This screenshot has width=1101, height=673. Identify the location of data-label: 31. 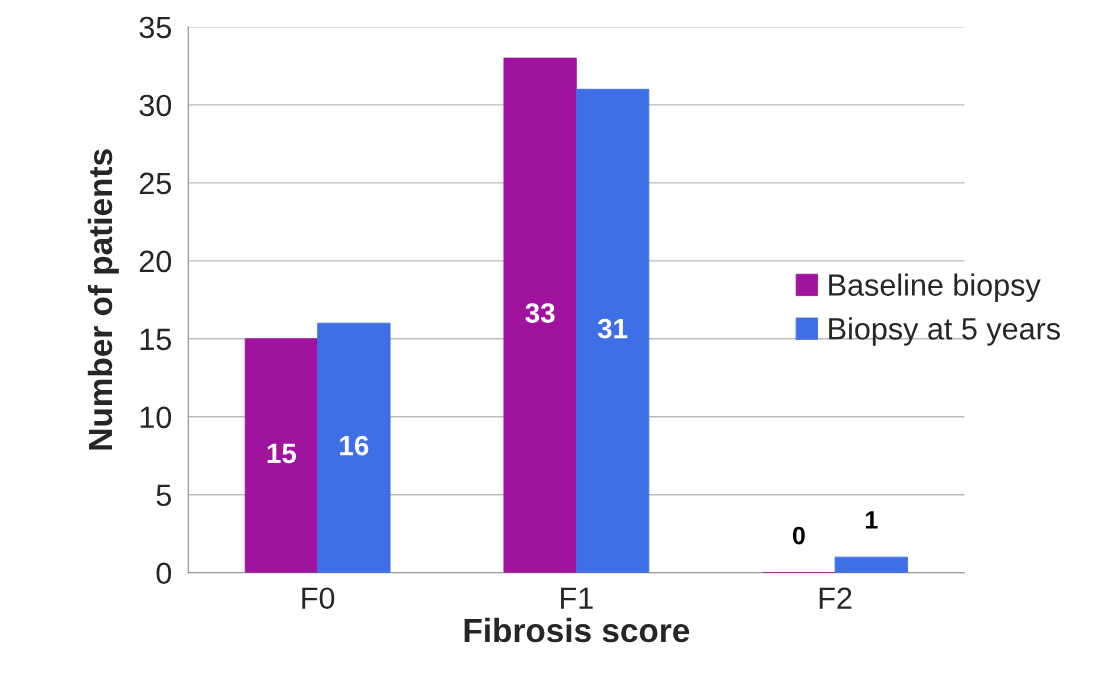
(612, 328).